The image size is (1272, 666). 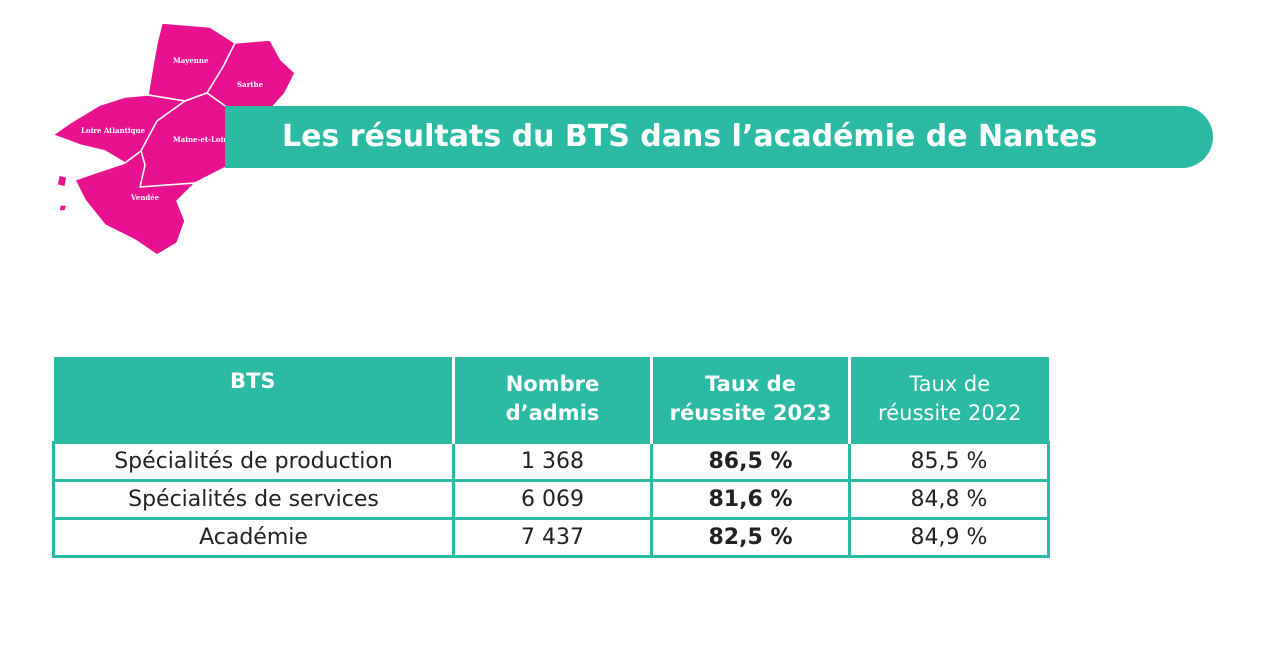 What do you see at coordinates (145, 197) in the screenshot?
I see `map-label-vendee: Vendée` at bounding box center [145, 197].